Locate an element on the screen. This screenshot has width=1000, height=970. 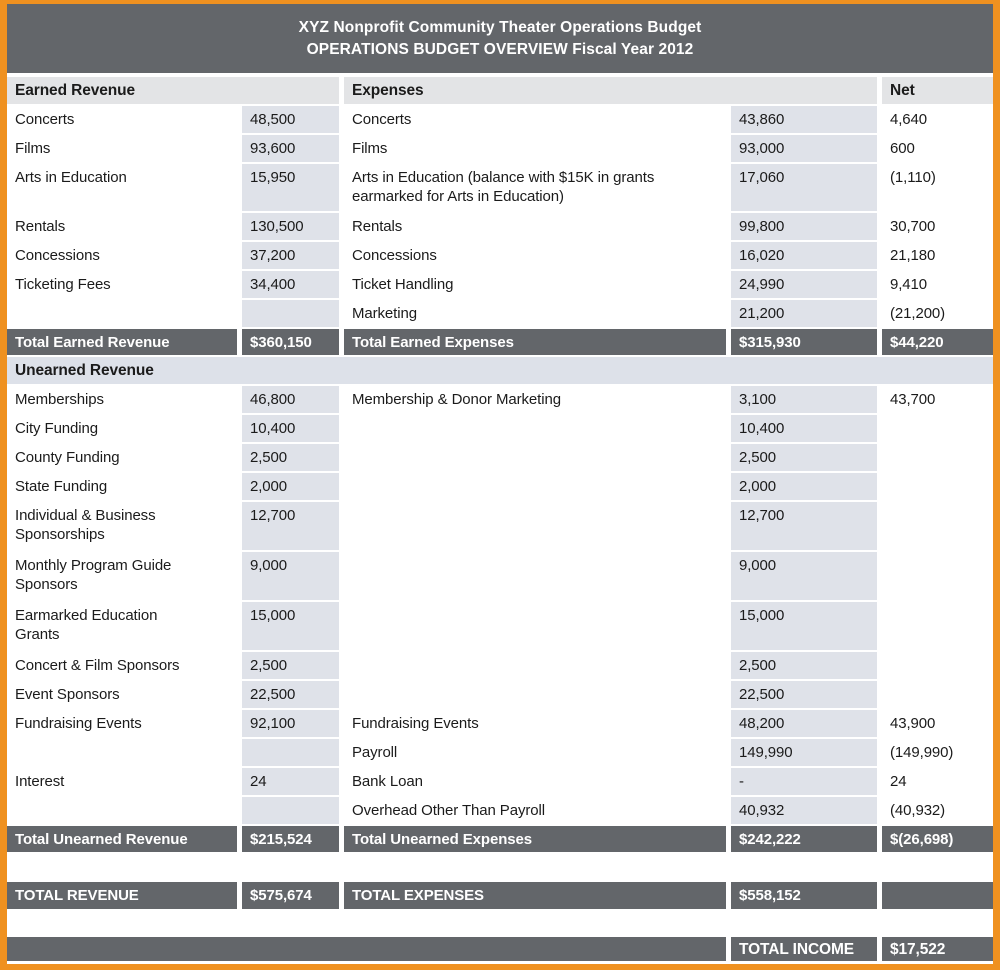
expense-value-cell-text: 22,500 is located at coordinates (762, 694).